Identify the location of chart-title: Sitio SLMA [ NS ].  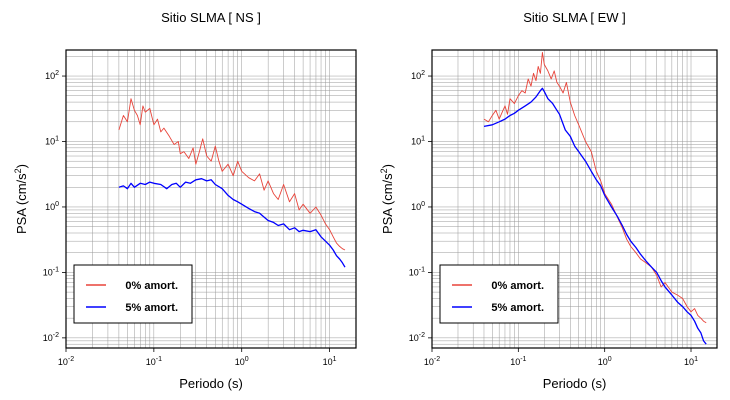
(211, 17).